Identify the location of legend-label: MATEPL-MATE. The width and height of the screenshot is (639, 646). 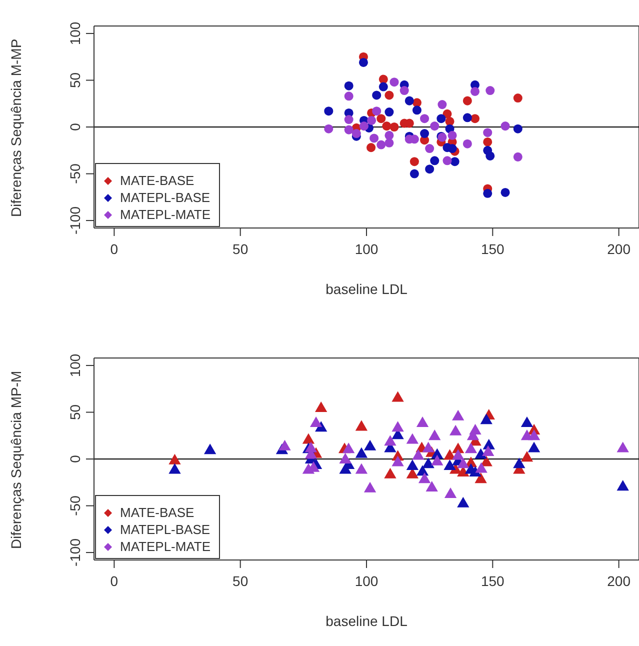
(165, 214).